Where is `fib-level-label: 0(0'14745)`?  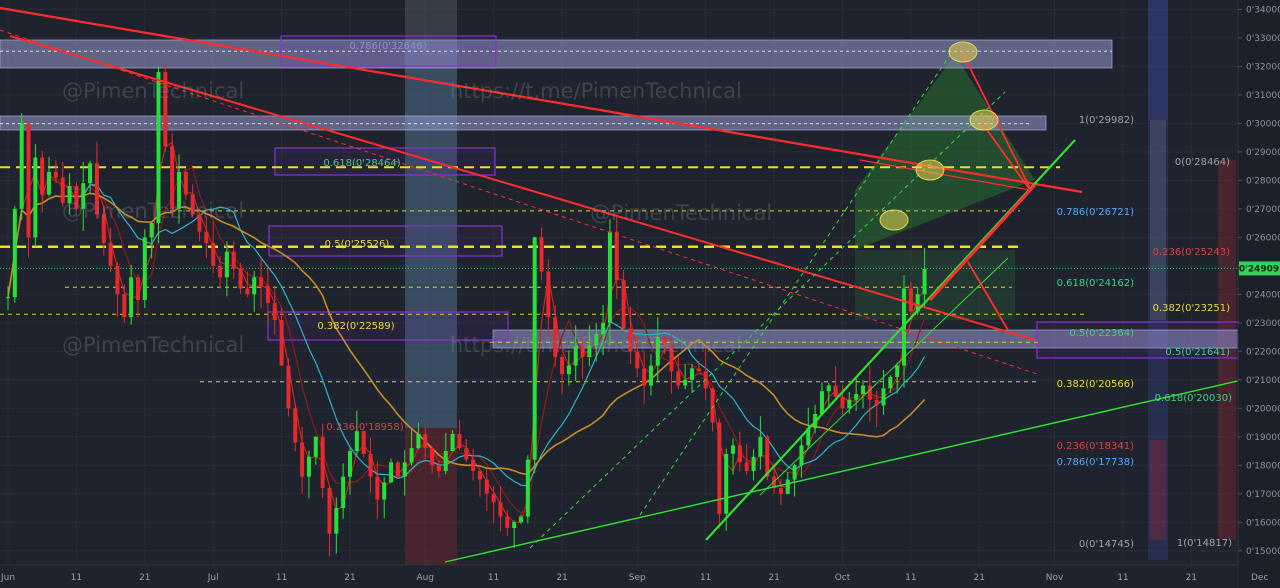 fib-level-label: 0(0'14745) is located at coordinates (1106, 544).